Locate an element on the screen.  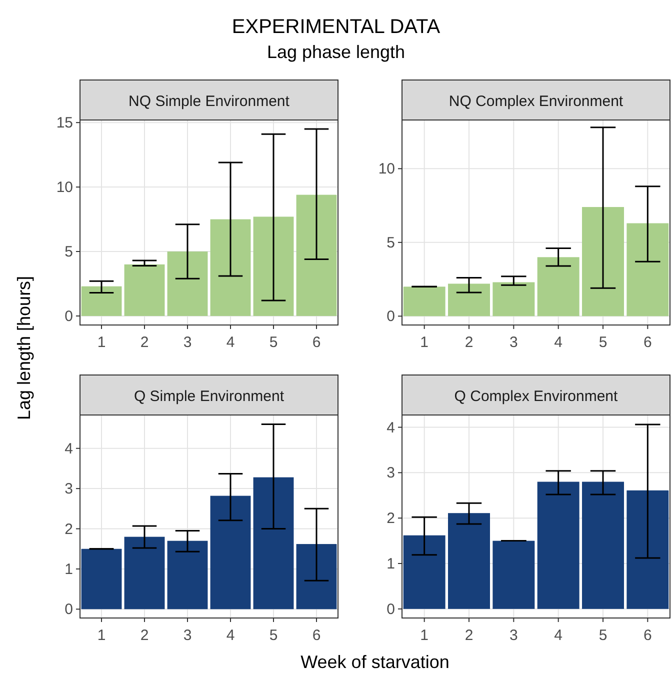
chart-title: NQ Simple Environment is located at coordinates (209, 101).